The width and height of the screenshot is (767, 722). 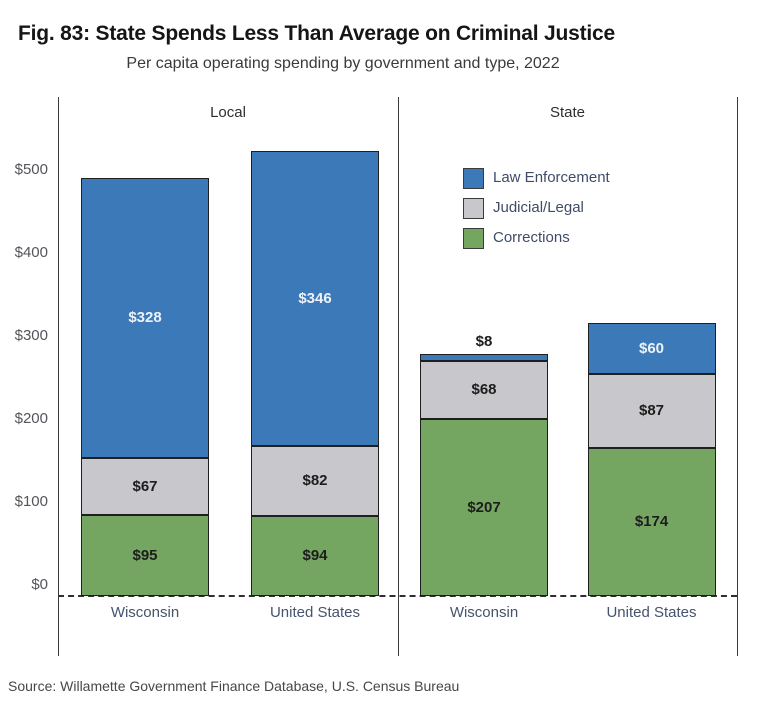 I want to click on bar-value-label: $346, so click(x=315, y=298).